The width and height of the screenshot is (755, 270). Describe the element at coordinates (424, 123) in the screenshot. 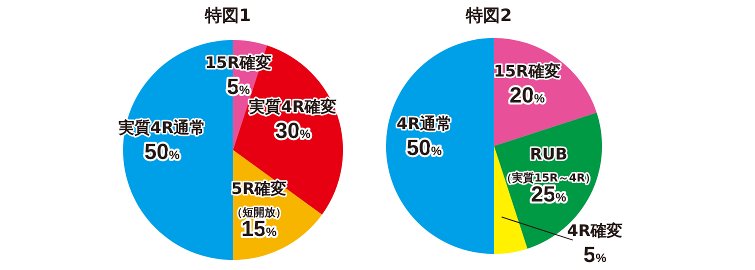

I see `slice-label: 4R通常` at that location.